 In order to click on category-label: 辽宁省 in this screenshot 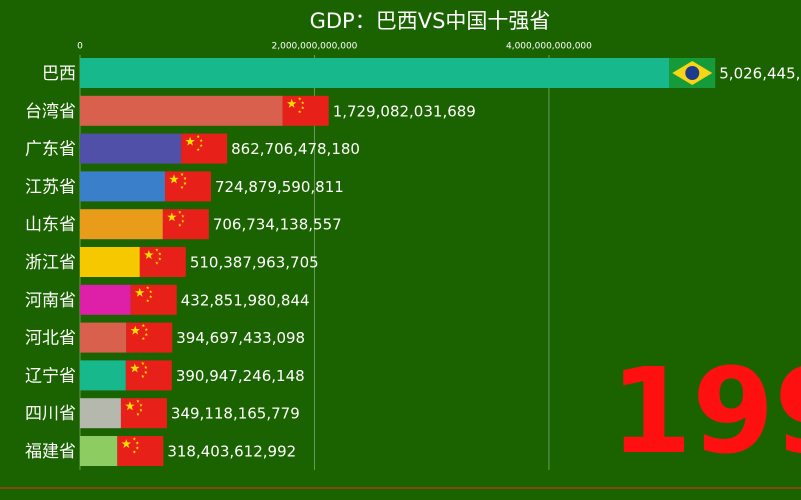, I will do `click(50, 376)`.